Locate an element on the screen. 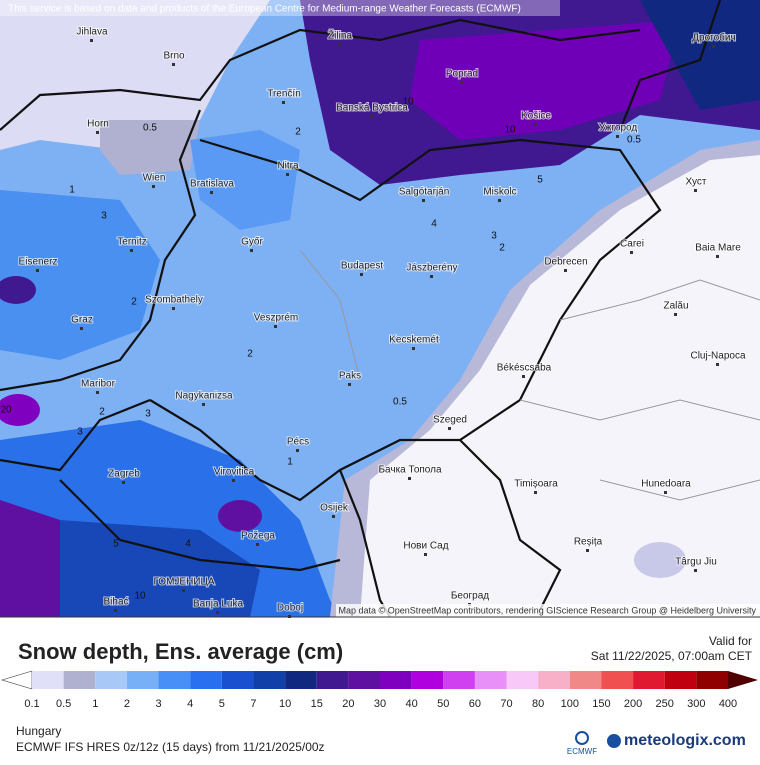  city-label: Jászberény is located at coordinates (431, 268).